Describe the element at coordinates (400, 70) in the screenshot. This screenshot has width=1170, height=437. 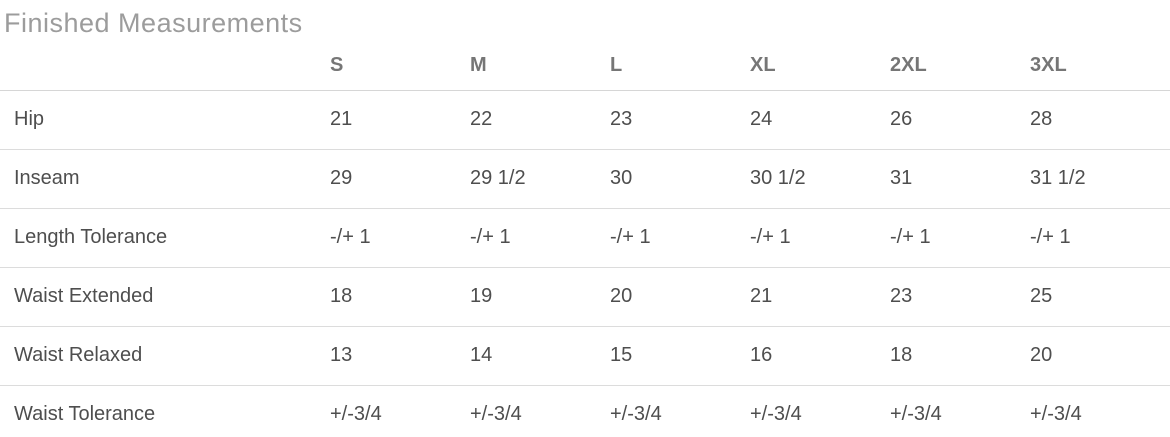
I see `size-column-header-s: S` at that location.